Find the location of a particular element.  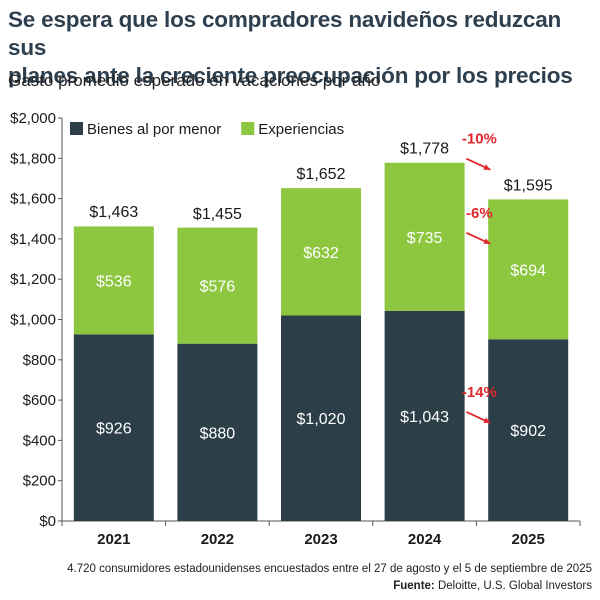

legend-label: Bienes al por menor is located at coordinates (154, 129).